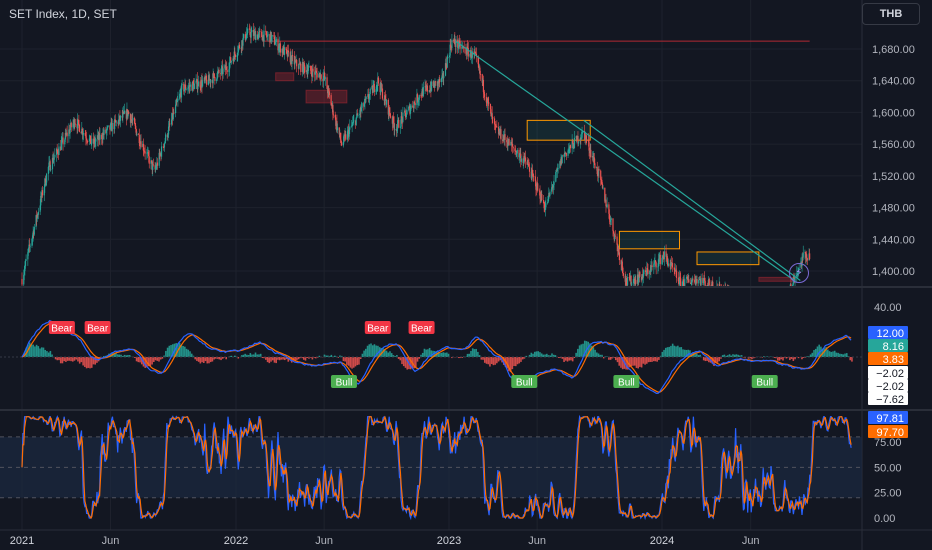 The width and height of the screenshot is (932, 550). I want to click on lightning-icon: ⚡, so click(799, 273).